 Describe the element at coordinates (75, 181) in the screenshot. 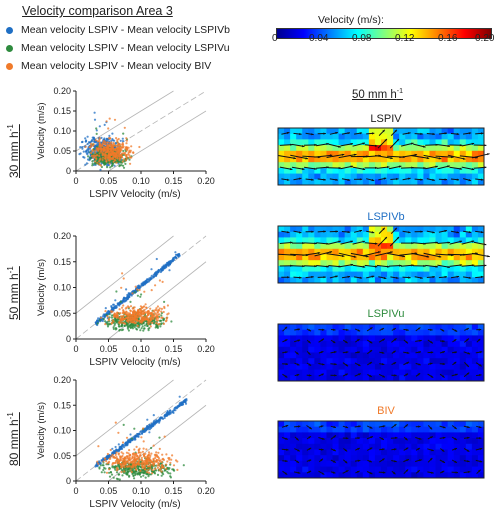

I see `x-tick-label-1-0: 0` at that location.